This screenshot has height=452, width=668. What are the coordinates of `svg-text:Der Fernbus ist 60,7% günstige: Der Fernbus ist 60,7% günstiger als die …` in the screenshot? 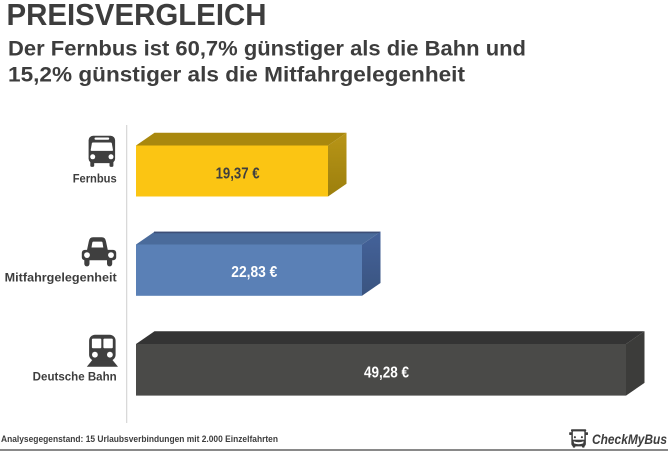 It's located at (267, 48).